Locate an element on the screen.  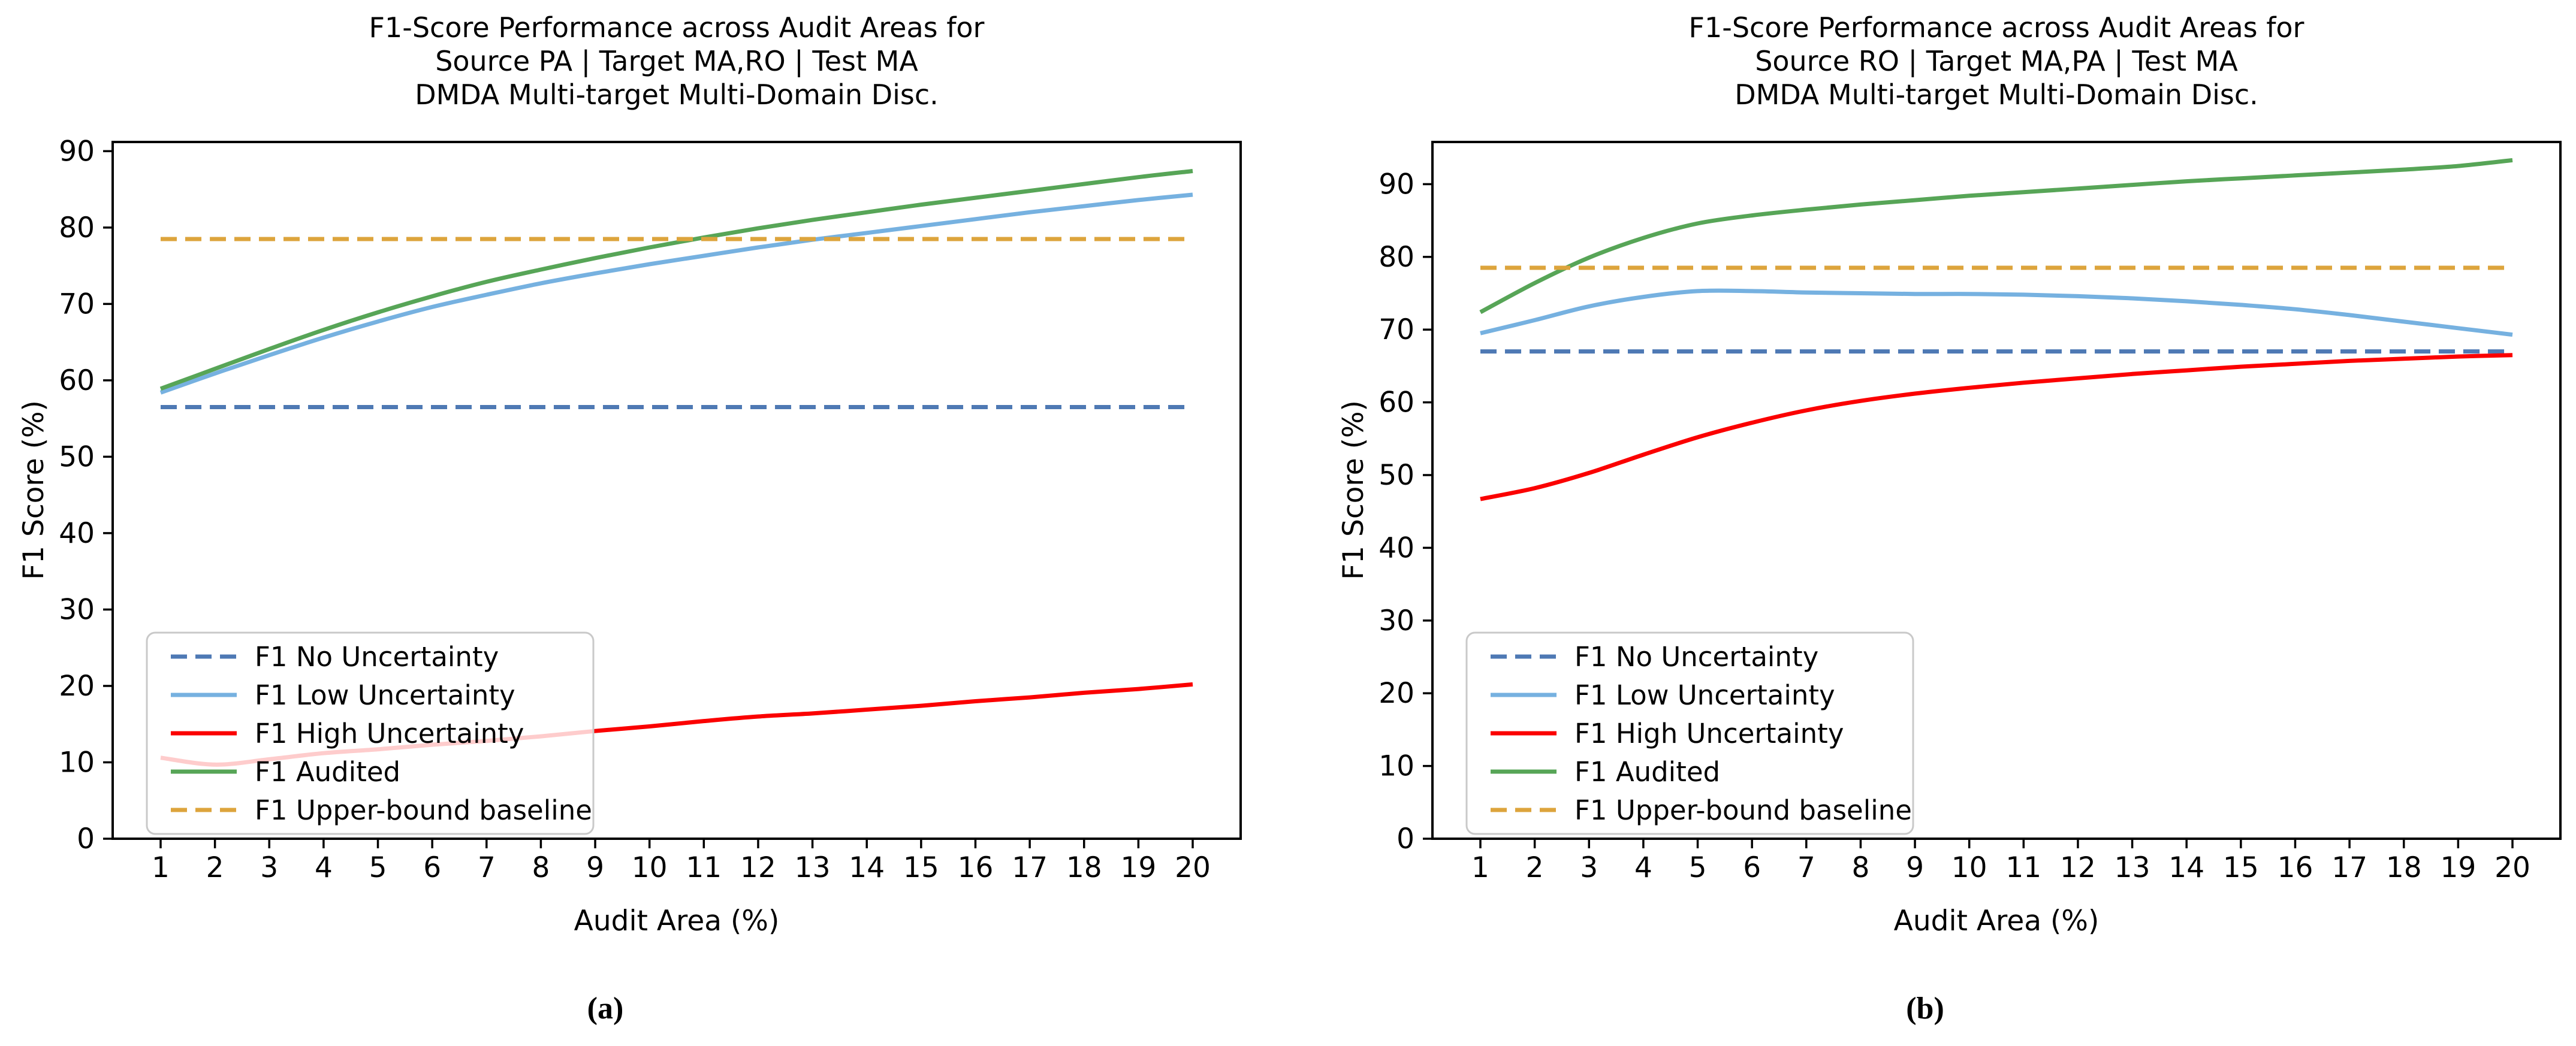
panel-b-x-axis-label: Audit Area (%) is located at coordinates (1997, 921).